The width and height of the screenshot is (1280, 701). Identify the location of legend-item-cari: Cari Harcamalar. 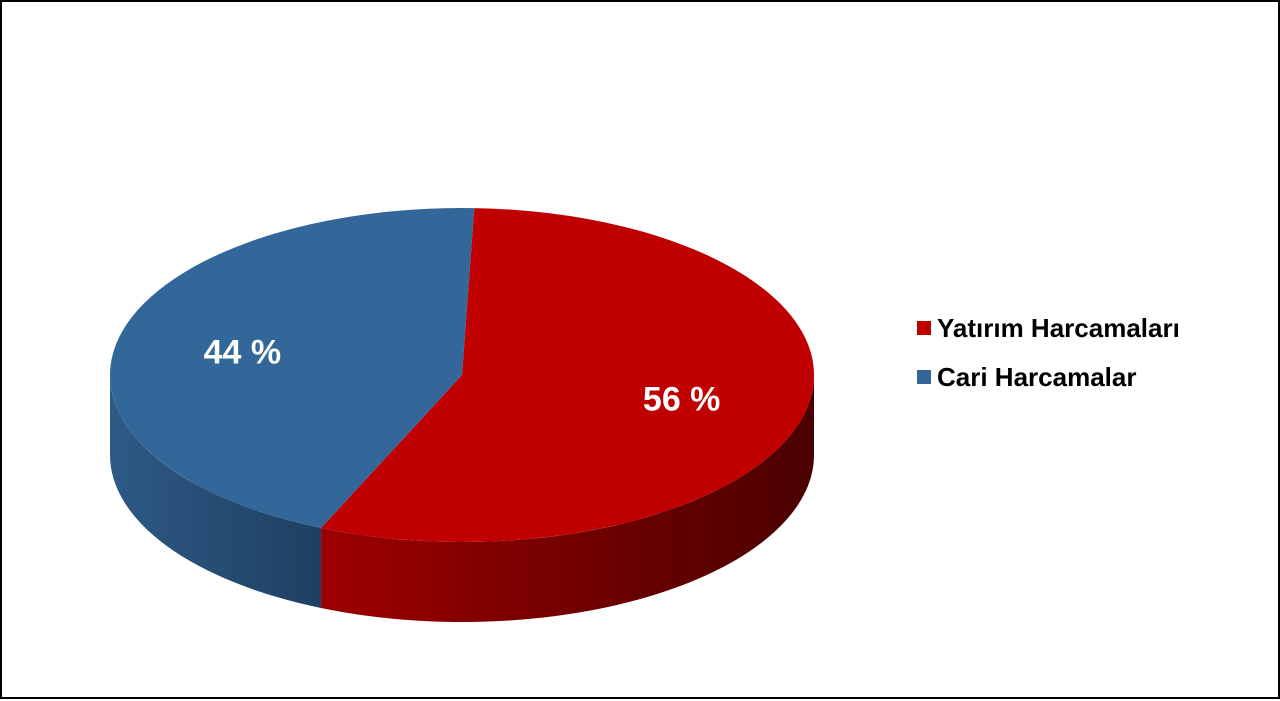
(1048, 377).